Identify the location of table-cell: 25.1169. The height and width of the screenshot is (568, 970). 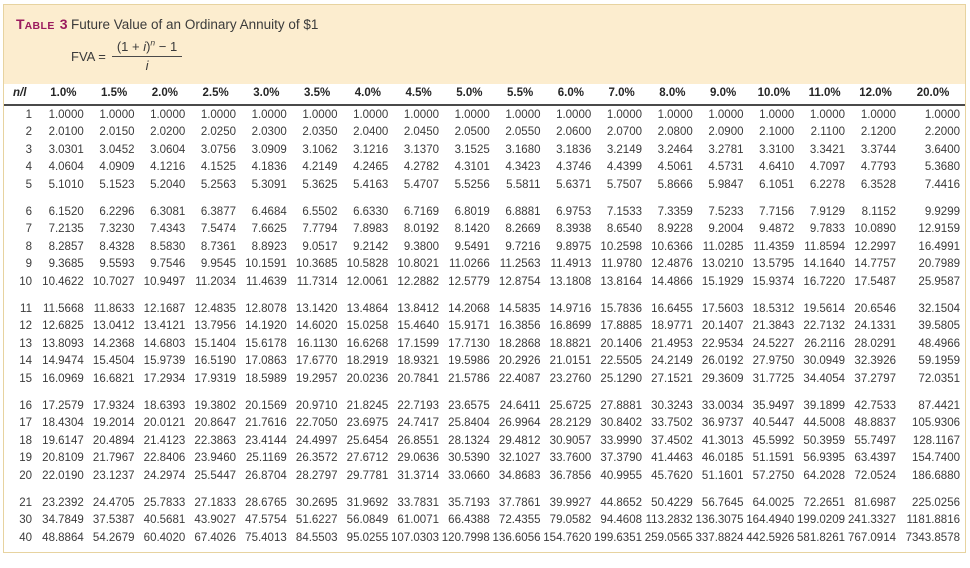
(266, 458).